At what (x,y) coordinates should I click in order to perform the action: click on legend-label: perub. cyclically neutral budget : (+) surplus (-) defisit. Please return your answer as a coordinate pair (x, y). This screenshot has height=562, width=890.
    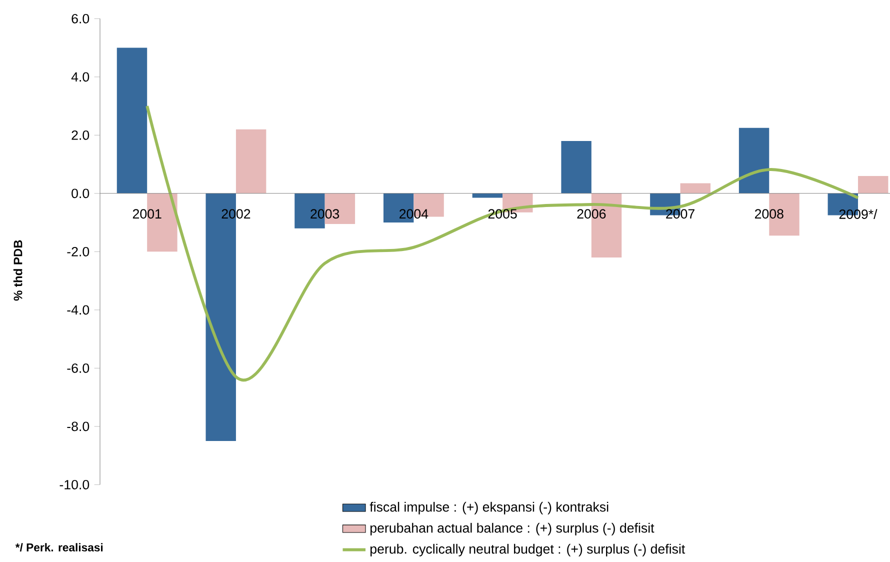
    Looking at the image, I should click on (528, 550).